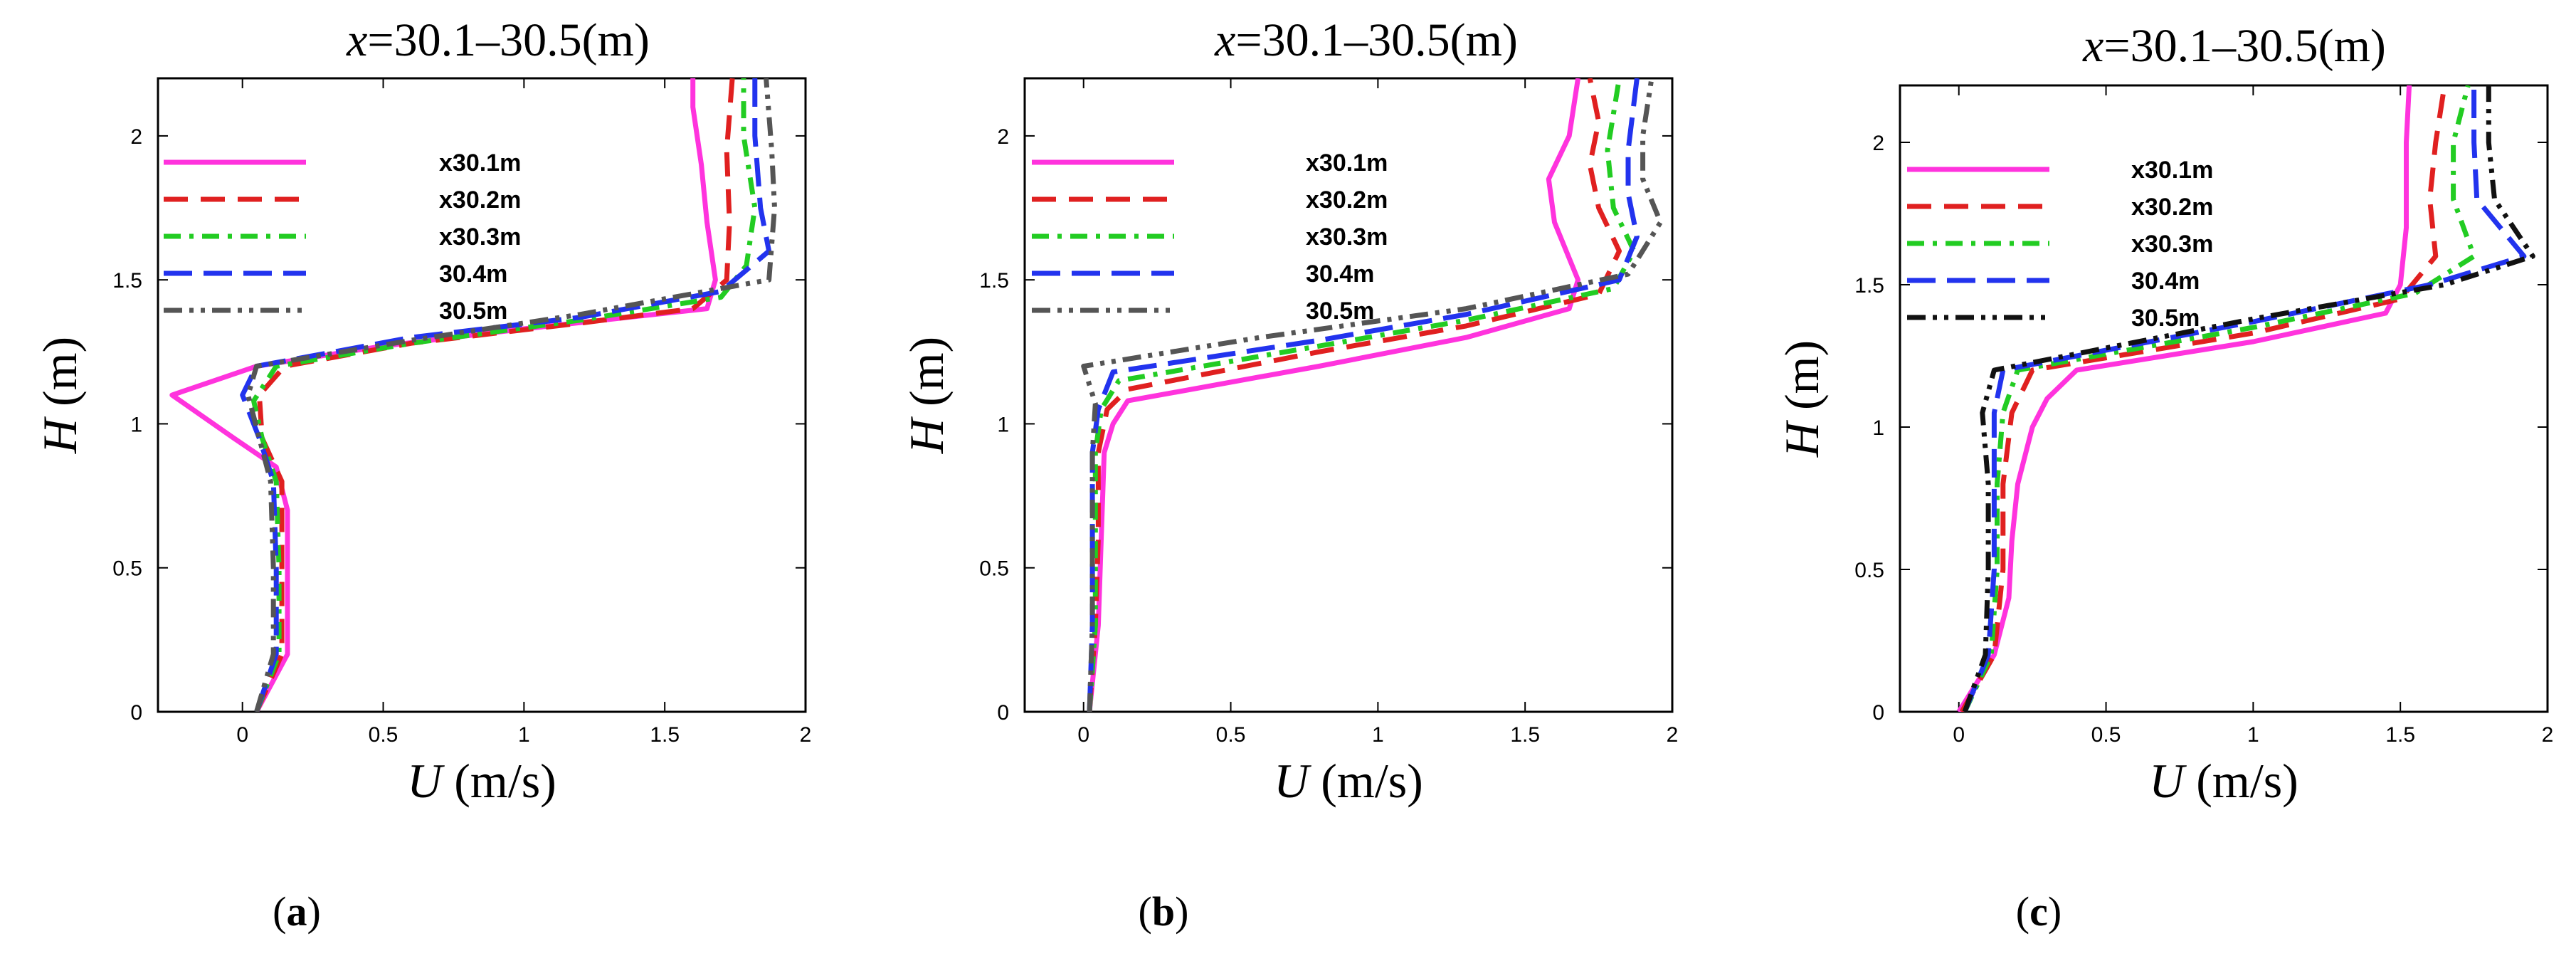 The height and width of the screenshot is (978, 2576). Describe the element at coordinates (2039, 911) in the screenshot. I see `panel-label: (c)` at that location.